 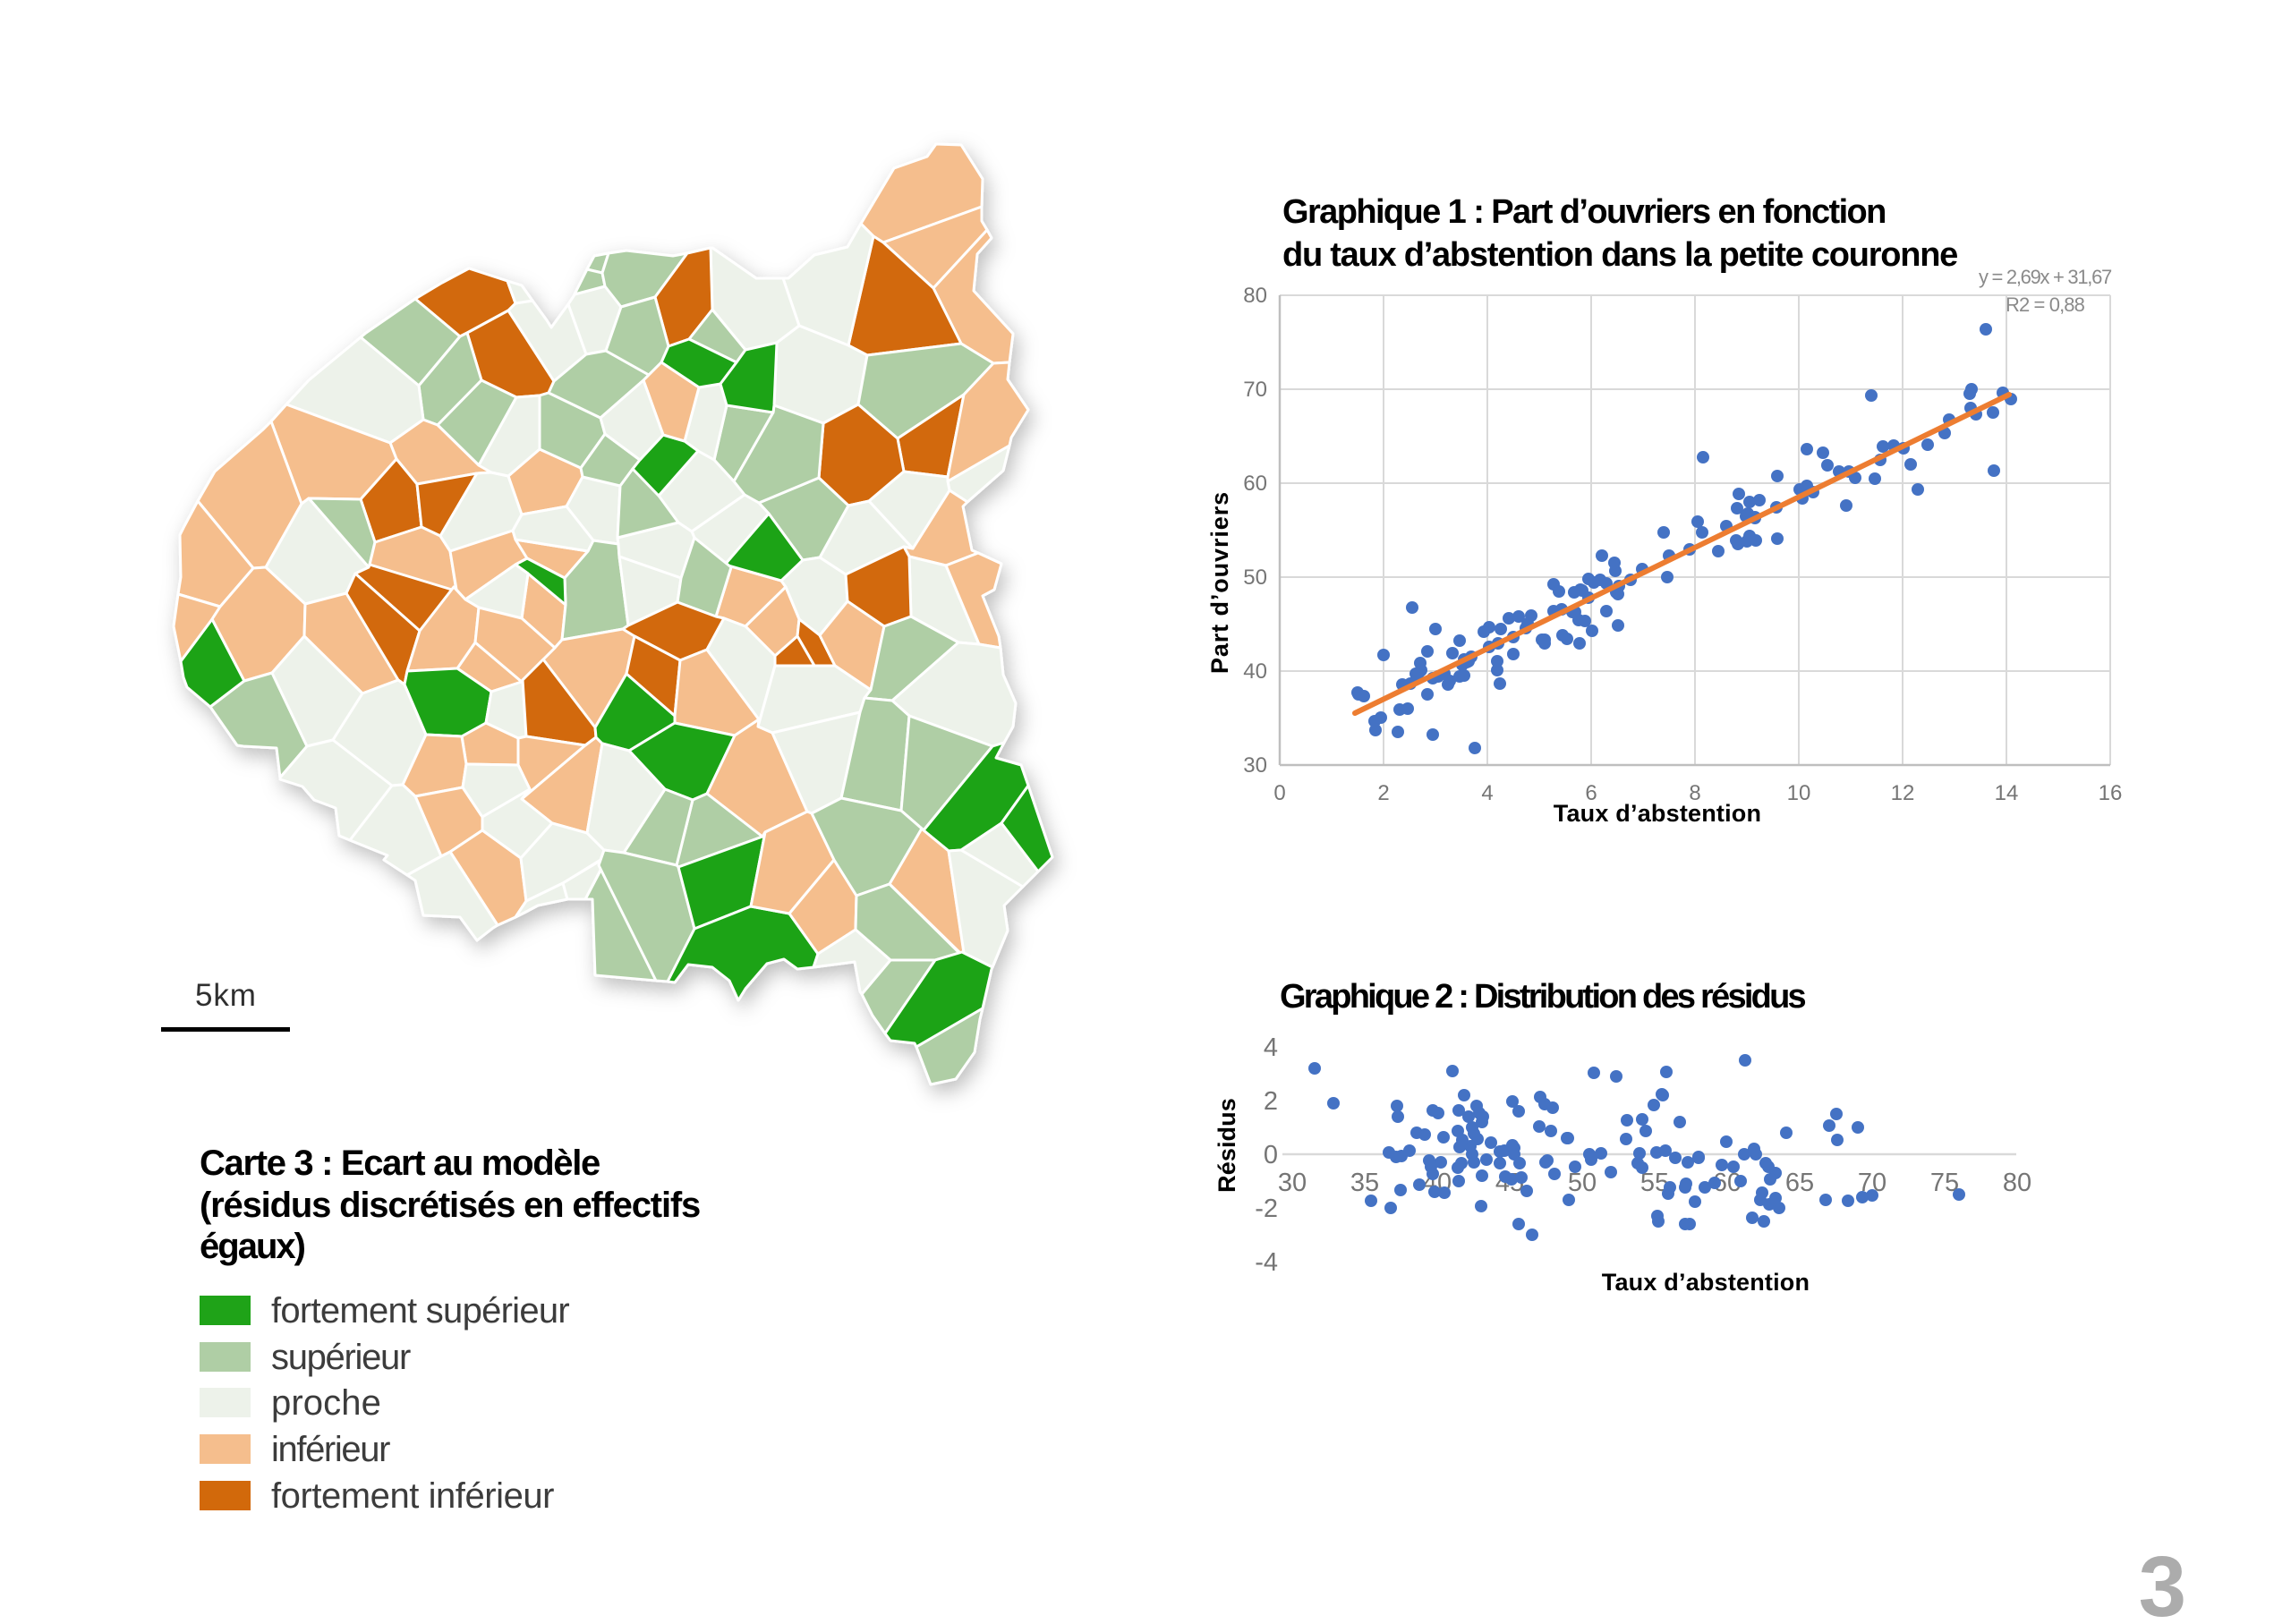 What do you see at coordinates (2046, 277) in the screenshot?
I see `svg-text: y = 2,69x + 31,67` at bounding box center [2046, 277].